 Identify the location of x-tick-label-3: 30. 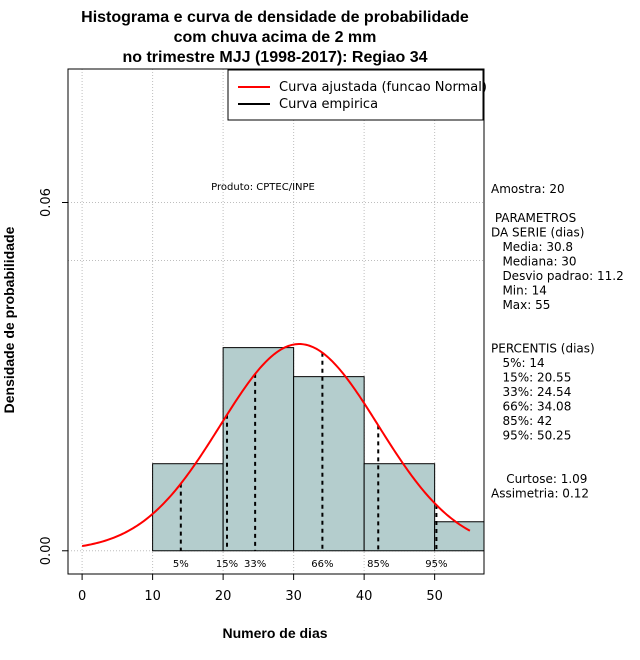
(293, 596).